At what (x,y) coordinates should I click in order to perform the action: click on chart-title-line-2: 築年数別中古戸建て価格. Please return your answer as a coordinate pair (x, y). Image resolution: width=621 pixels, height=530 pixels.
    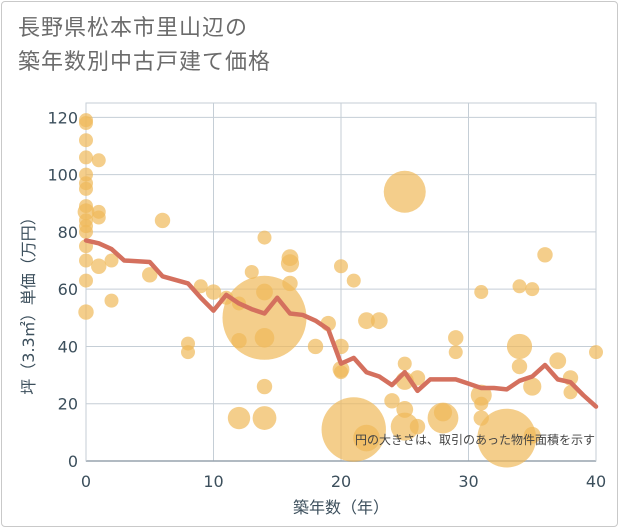
    Looking at the image, I should click on (145, 62).